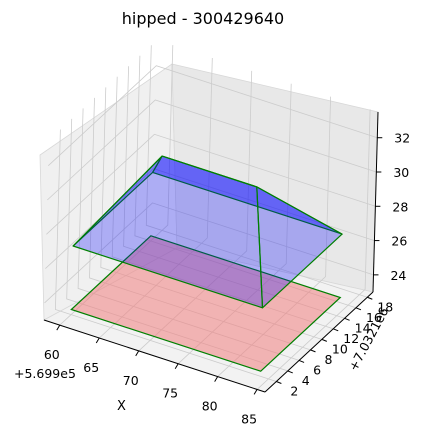 This screenshot has width=421, height=435. What do you see at coordinates (363, 327) in the screenshot?
I see `y-tick-label: 14` at bounding box center [363, 327].